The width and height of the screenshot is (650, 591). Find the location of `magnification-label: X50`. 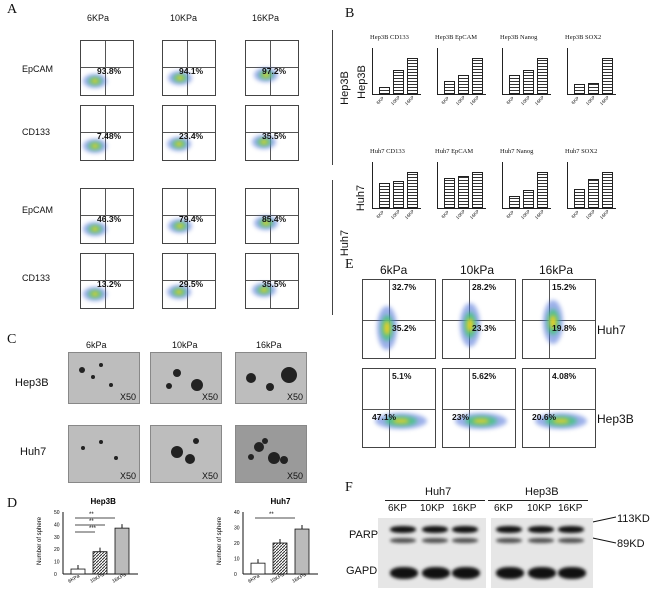

magnification-label: X50 is located at coordinates (127, 397).